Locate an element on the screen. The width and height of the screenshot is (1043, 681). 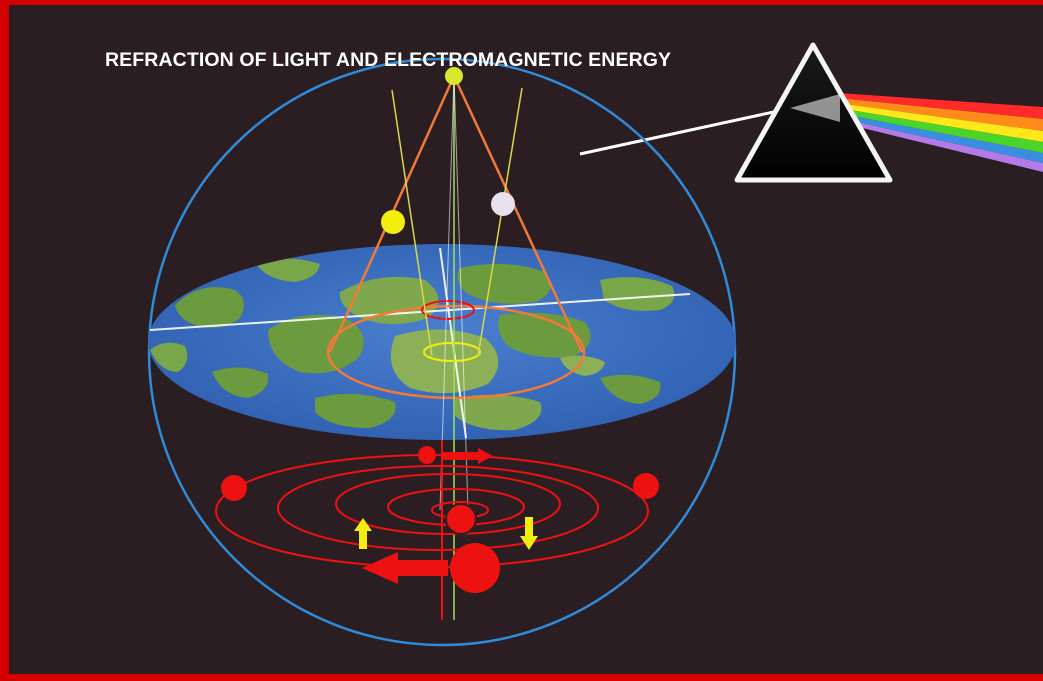
down-arrow-icon is located at coordinates (529, 533).